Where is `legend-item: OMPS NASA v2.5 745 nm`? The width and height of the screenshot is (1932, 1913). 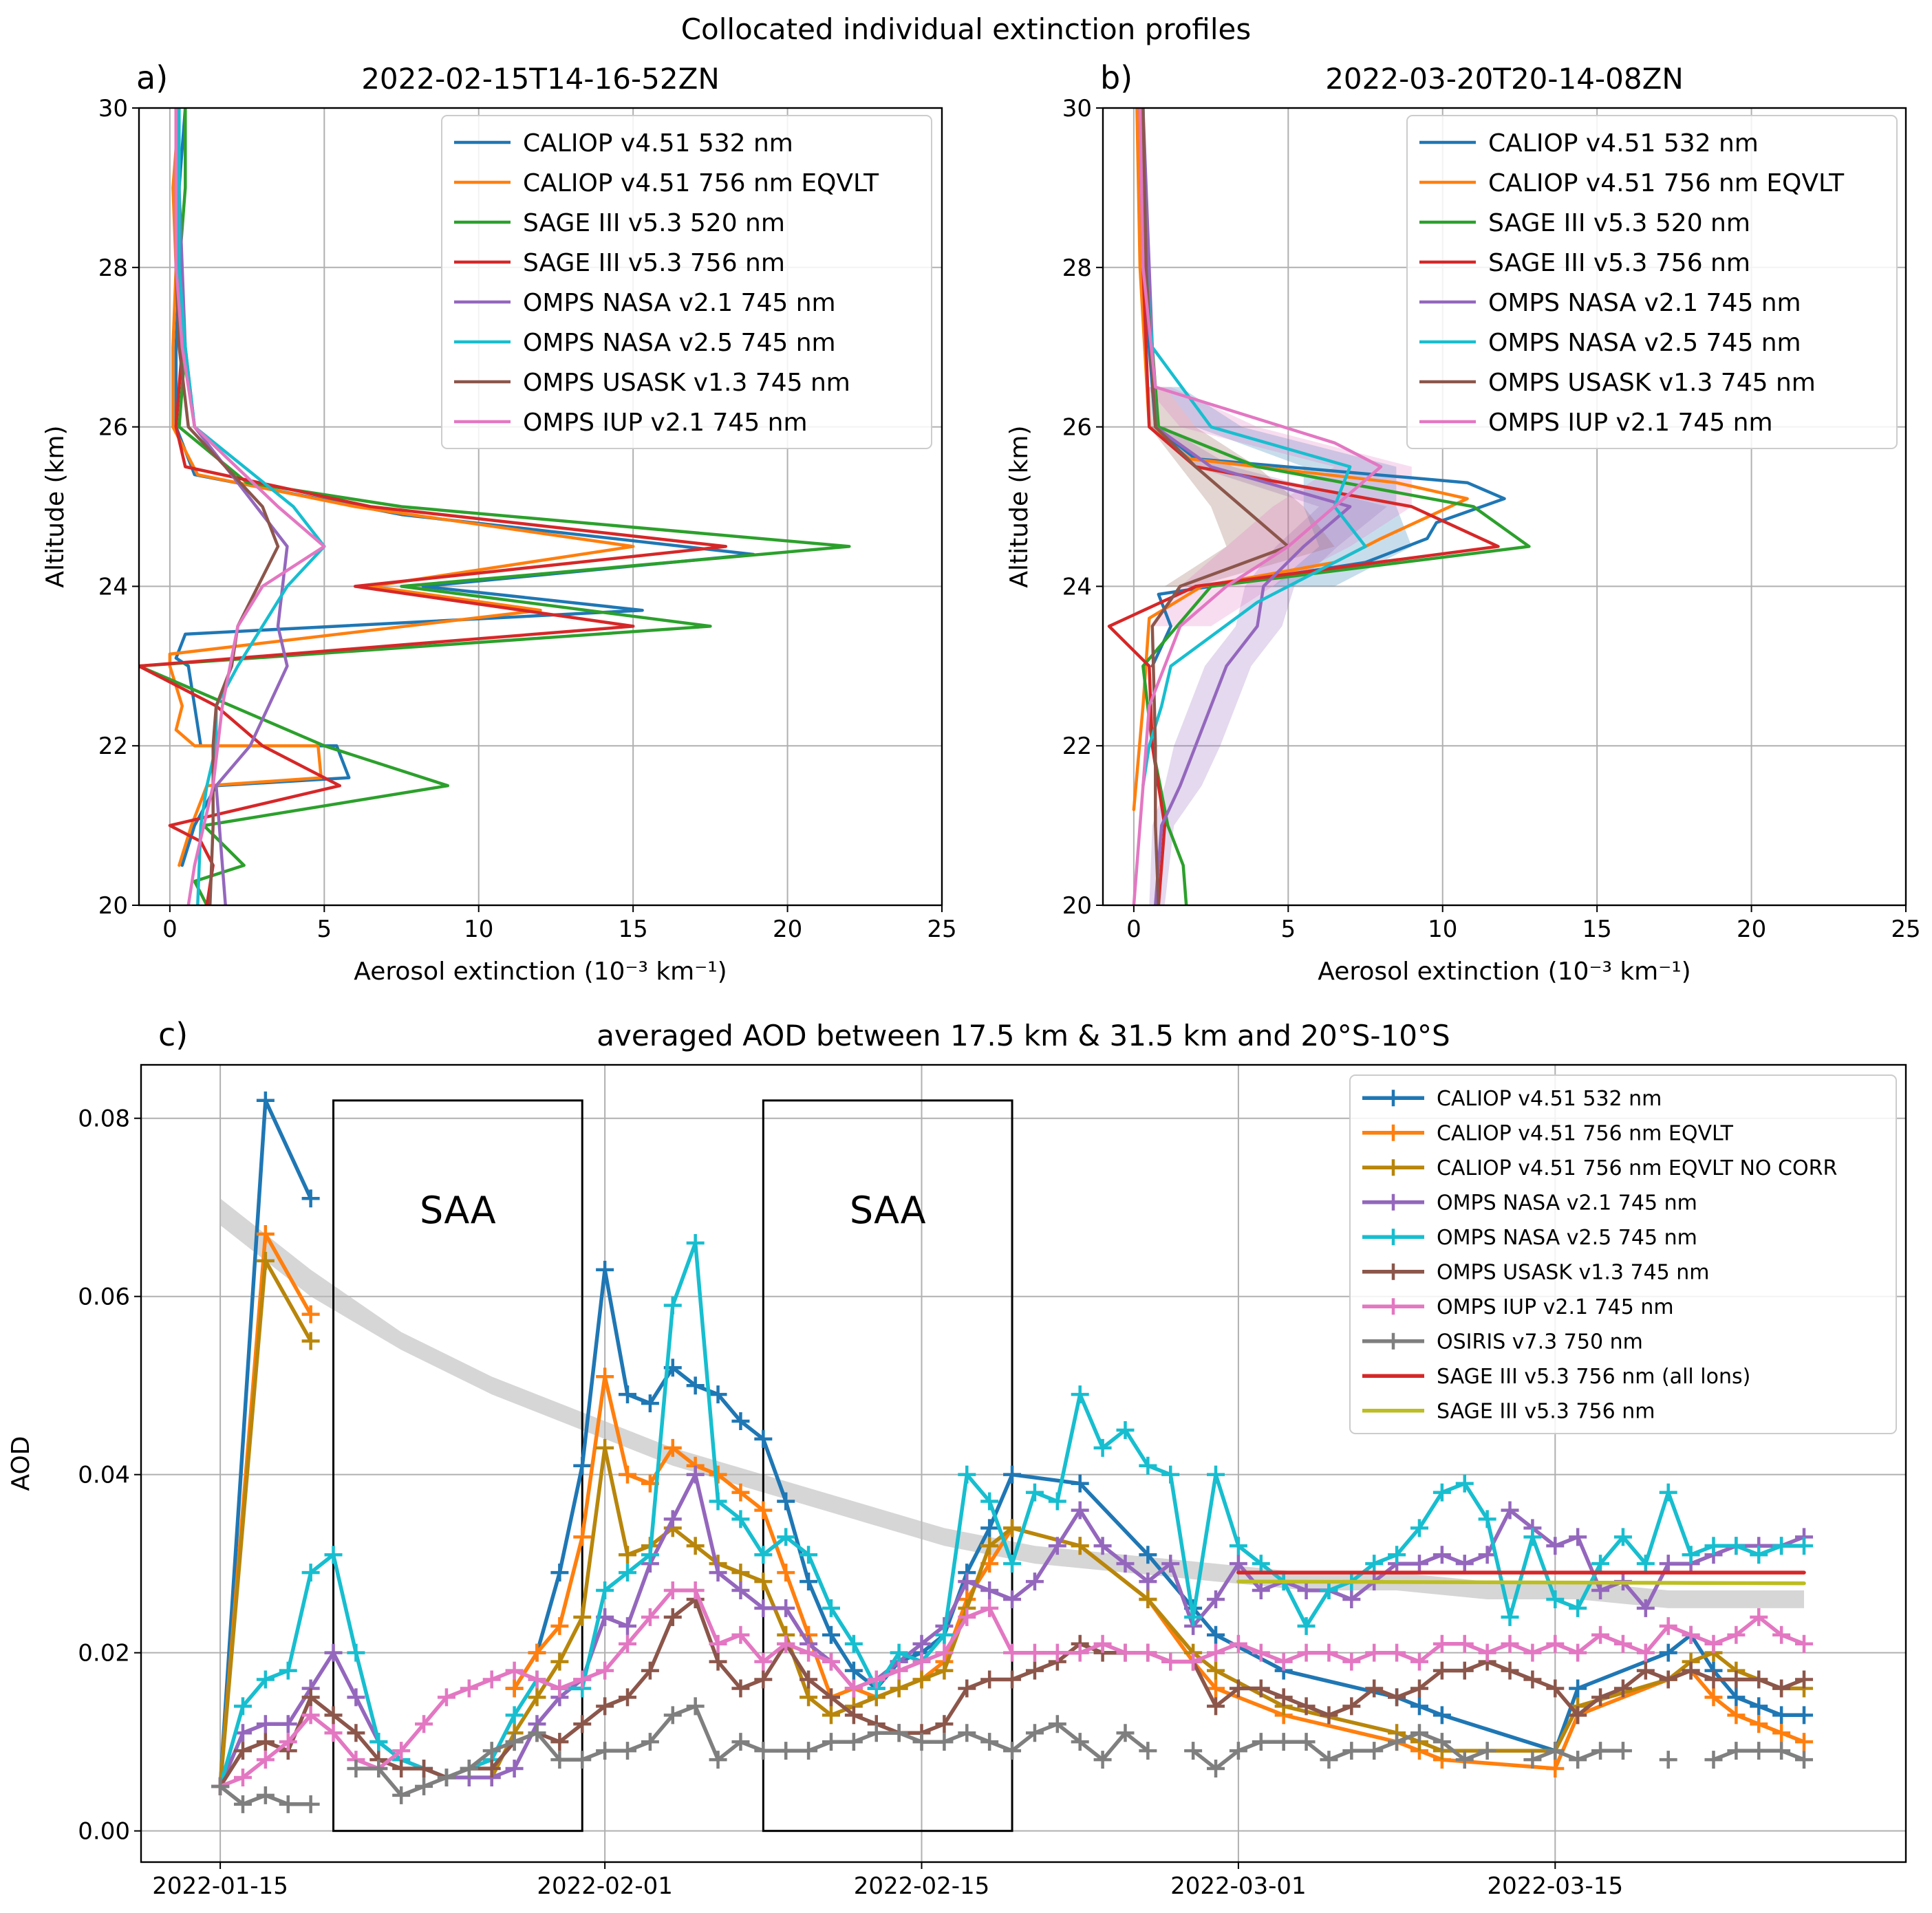 legend-item: OMPS NASA v2.5 745 nm is located at coordinates (645, 343).